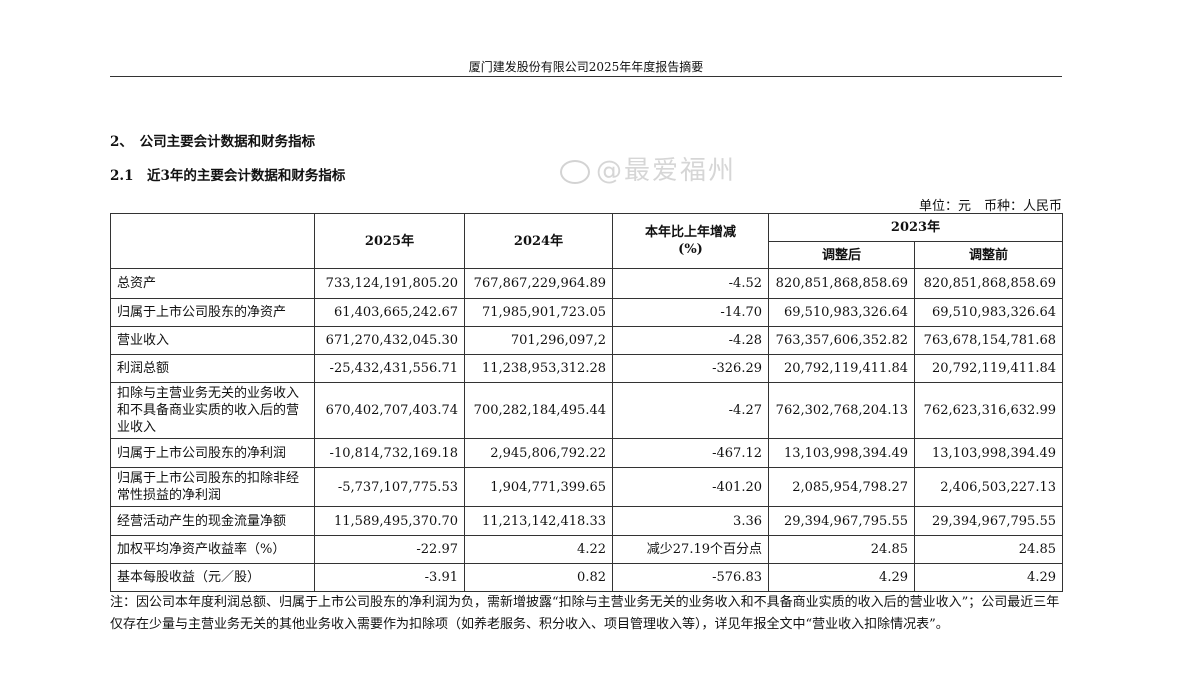 This screenshot has height=676, width=1179. What do you see at coordinates (538, 577) in the screenshot?
I see `value-2024: 0.82` at bounding box center [538, 577].